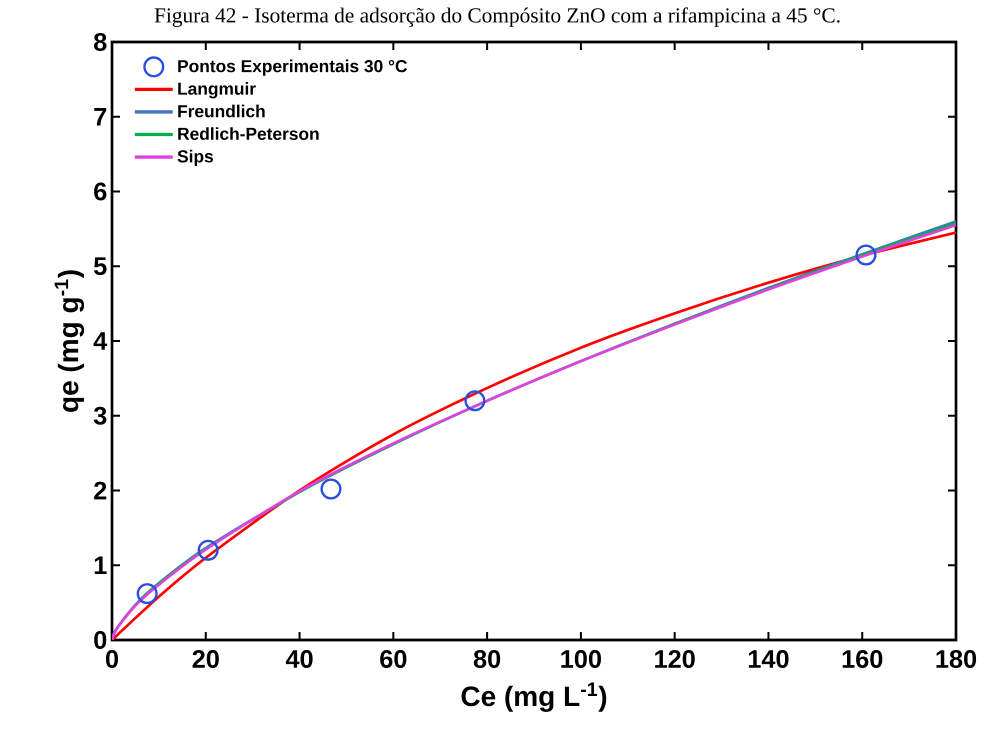  What do you see at coordinates (100, 117) in the screenshot?
I see `y-tick-label: 7` at bounding box center [100, 117].